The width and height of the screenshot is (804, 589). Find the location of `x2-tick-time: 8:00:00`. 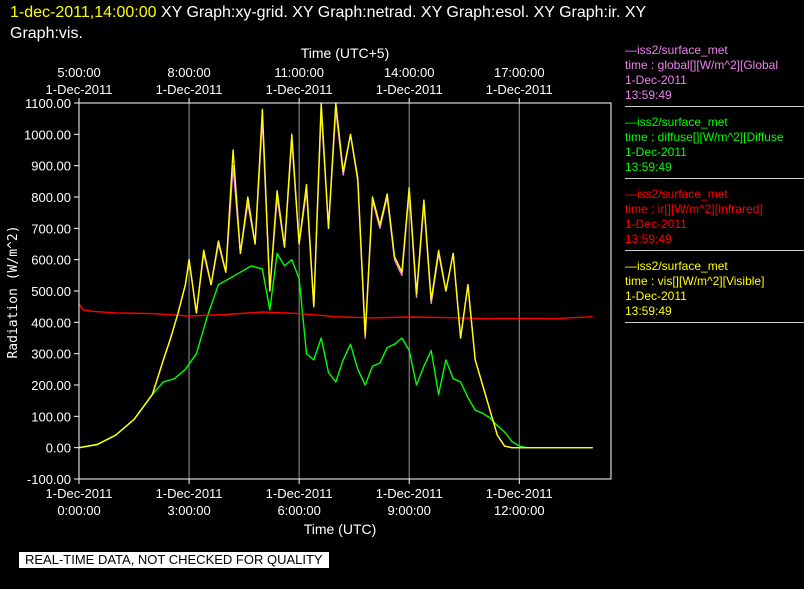

x2-tick-time: 8:00:00 is located at coordinates (188, 72).